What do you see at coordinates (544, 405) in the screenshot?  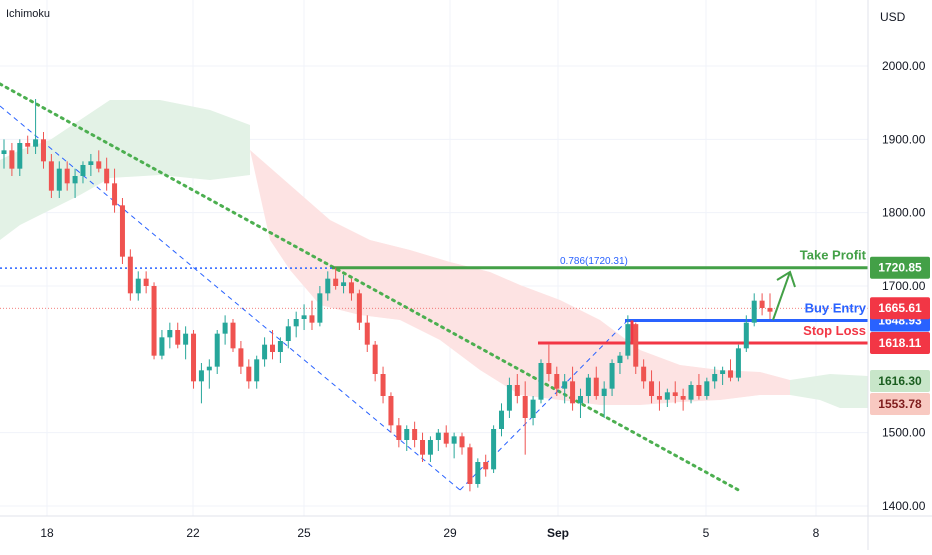 I see `ascending-dashed-line` at bounding box center [544, 405].